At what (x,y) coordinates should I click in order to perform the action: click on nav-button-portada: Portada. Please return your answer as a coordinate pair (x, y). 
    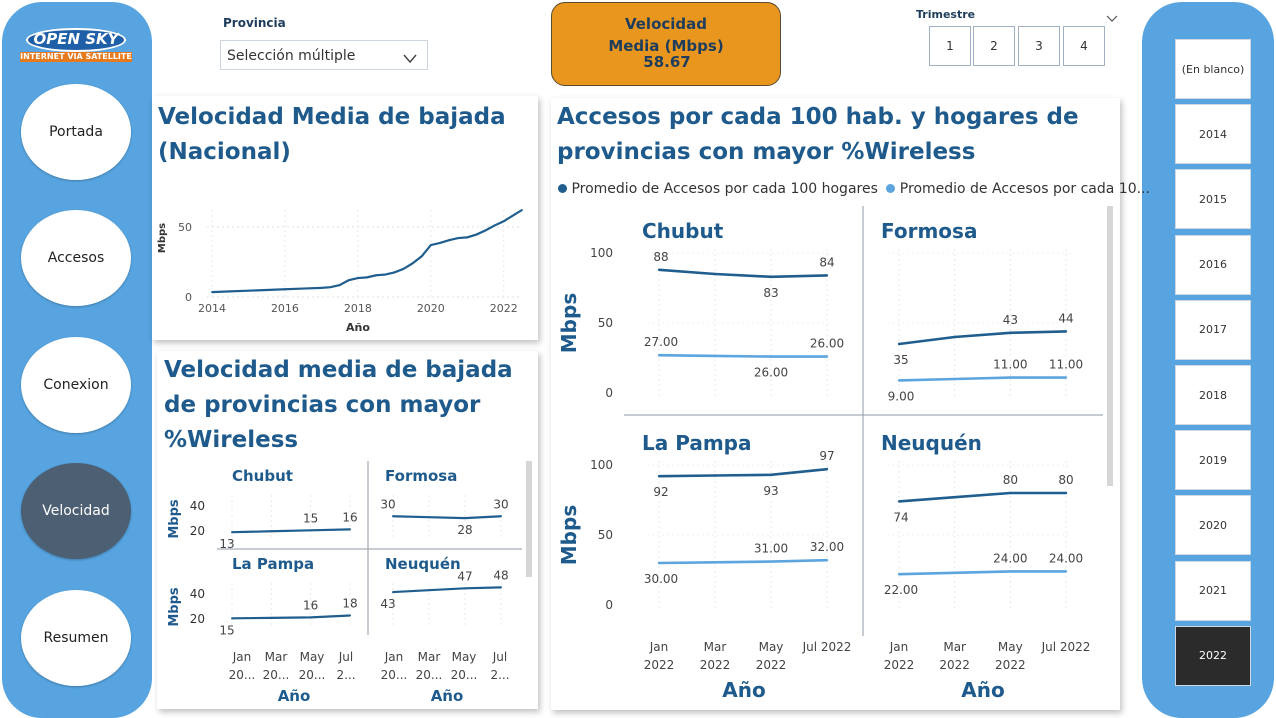
    Looking at the image, I should click on (76, 132).